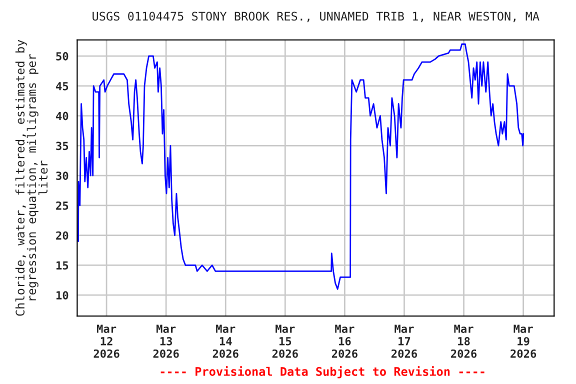 The image size is (576, 384). What do you see at coordinates (166, 341) in the screenshot?
I see `x-tick-label: Mar 13 2026` at bounding box center [166, 341].